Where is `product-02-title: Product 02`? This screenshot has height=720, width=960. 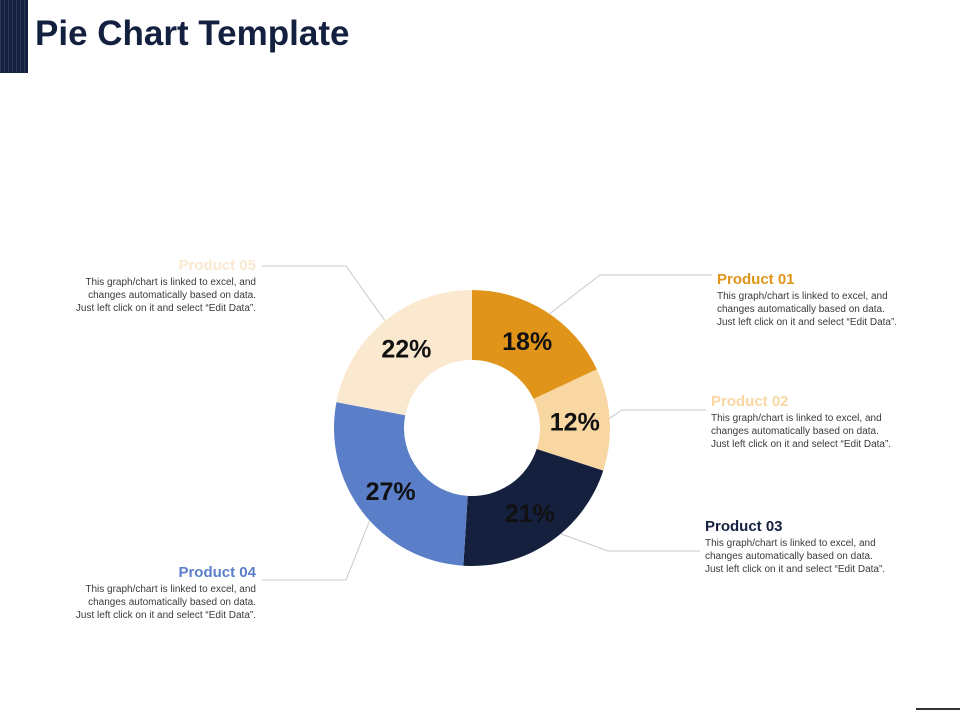
product-02-title: Product 02 is located at coordinates (750, 401).